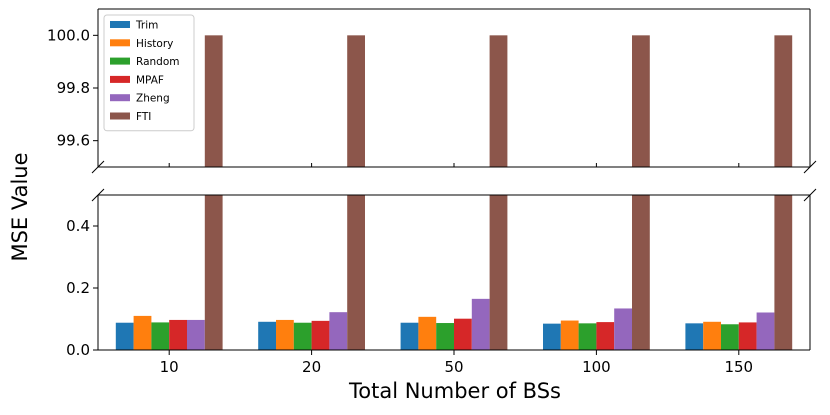 The width and height of the screenshot is (830, 415). I want to click on legend-swatch-random, so click(120, 61).